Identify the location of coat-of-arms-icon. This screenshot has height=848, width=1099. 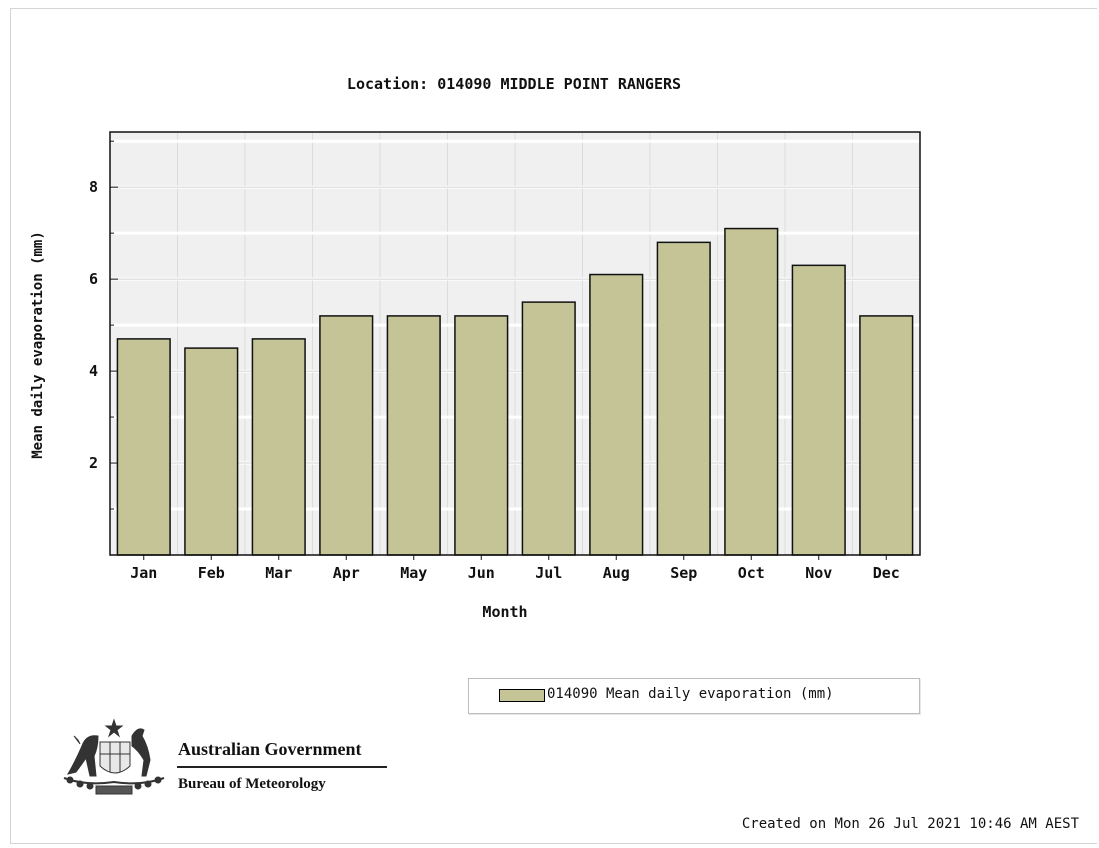
(114, 756).